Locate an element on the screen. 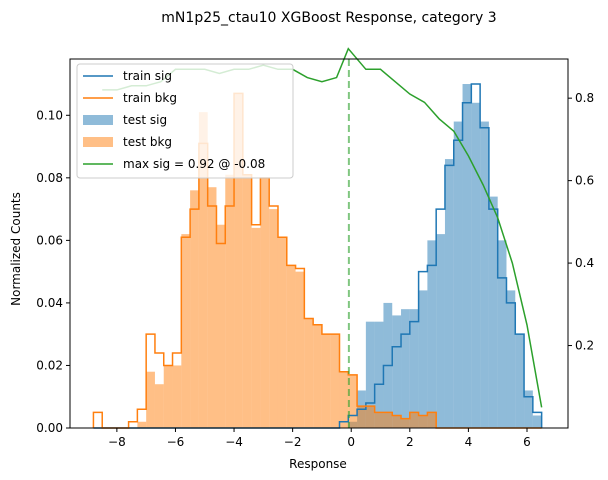  x-tick-label: 0 is located at coordinates (351, 442).